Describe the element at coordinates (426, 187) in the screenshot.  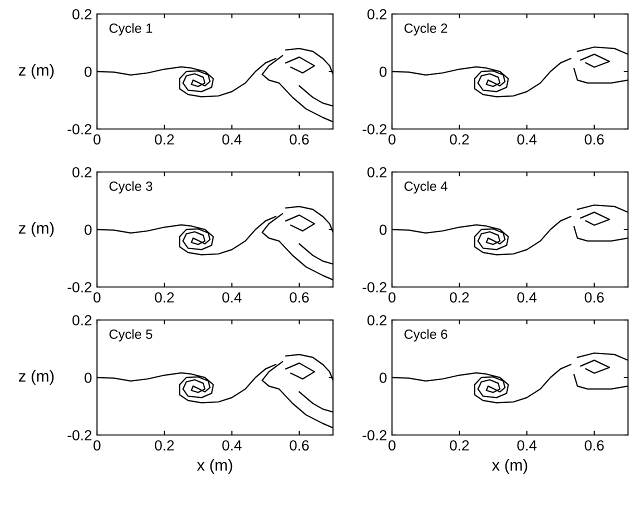
I see `annotation: Cycle 4` at that location.